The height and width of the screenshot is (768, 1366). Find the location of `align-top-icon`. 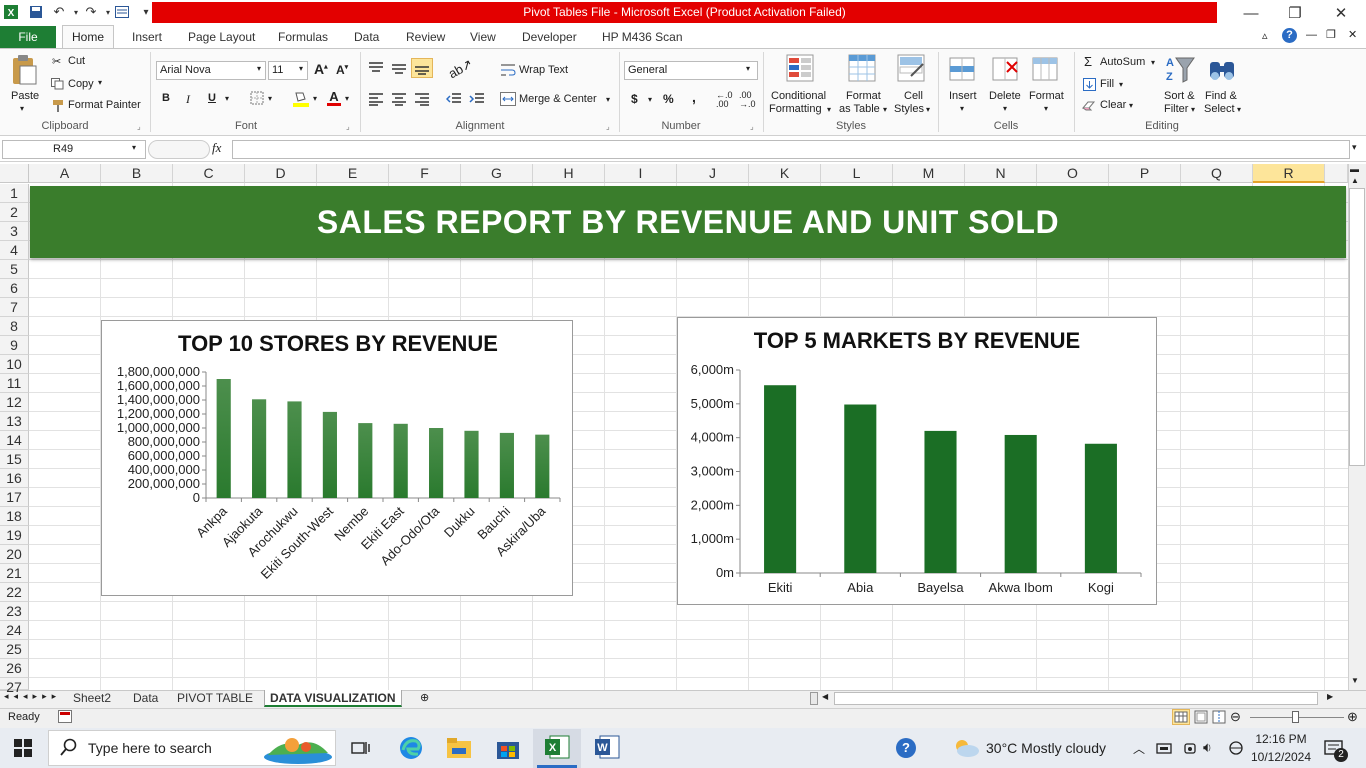

align-top-icon is located at coordinates (376, 69).